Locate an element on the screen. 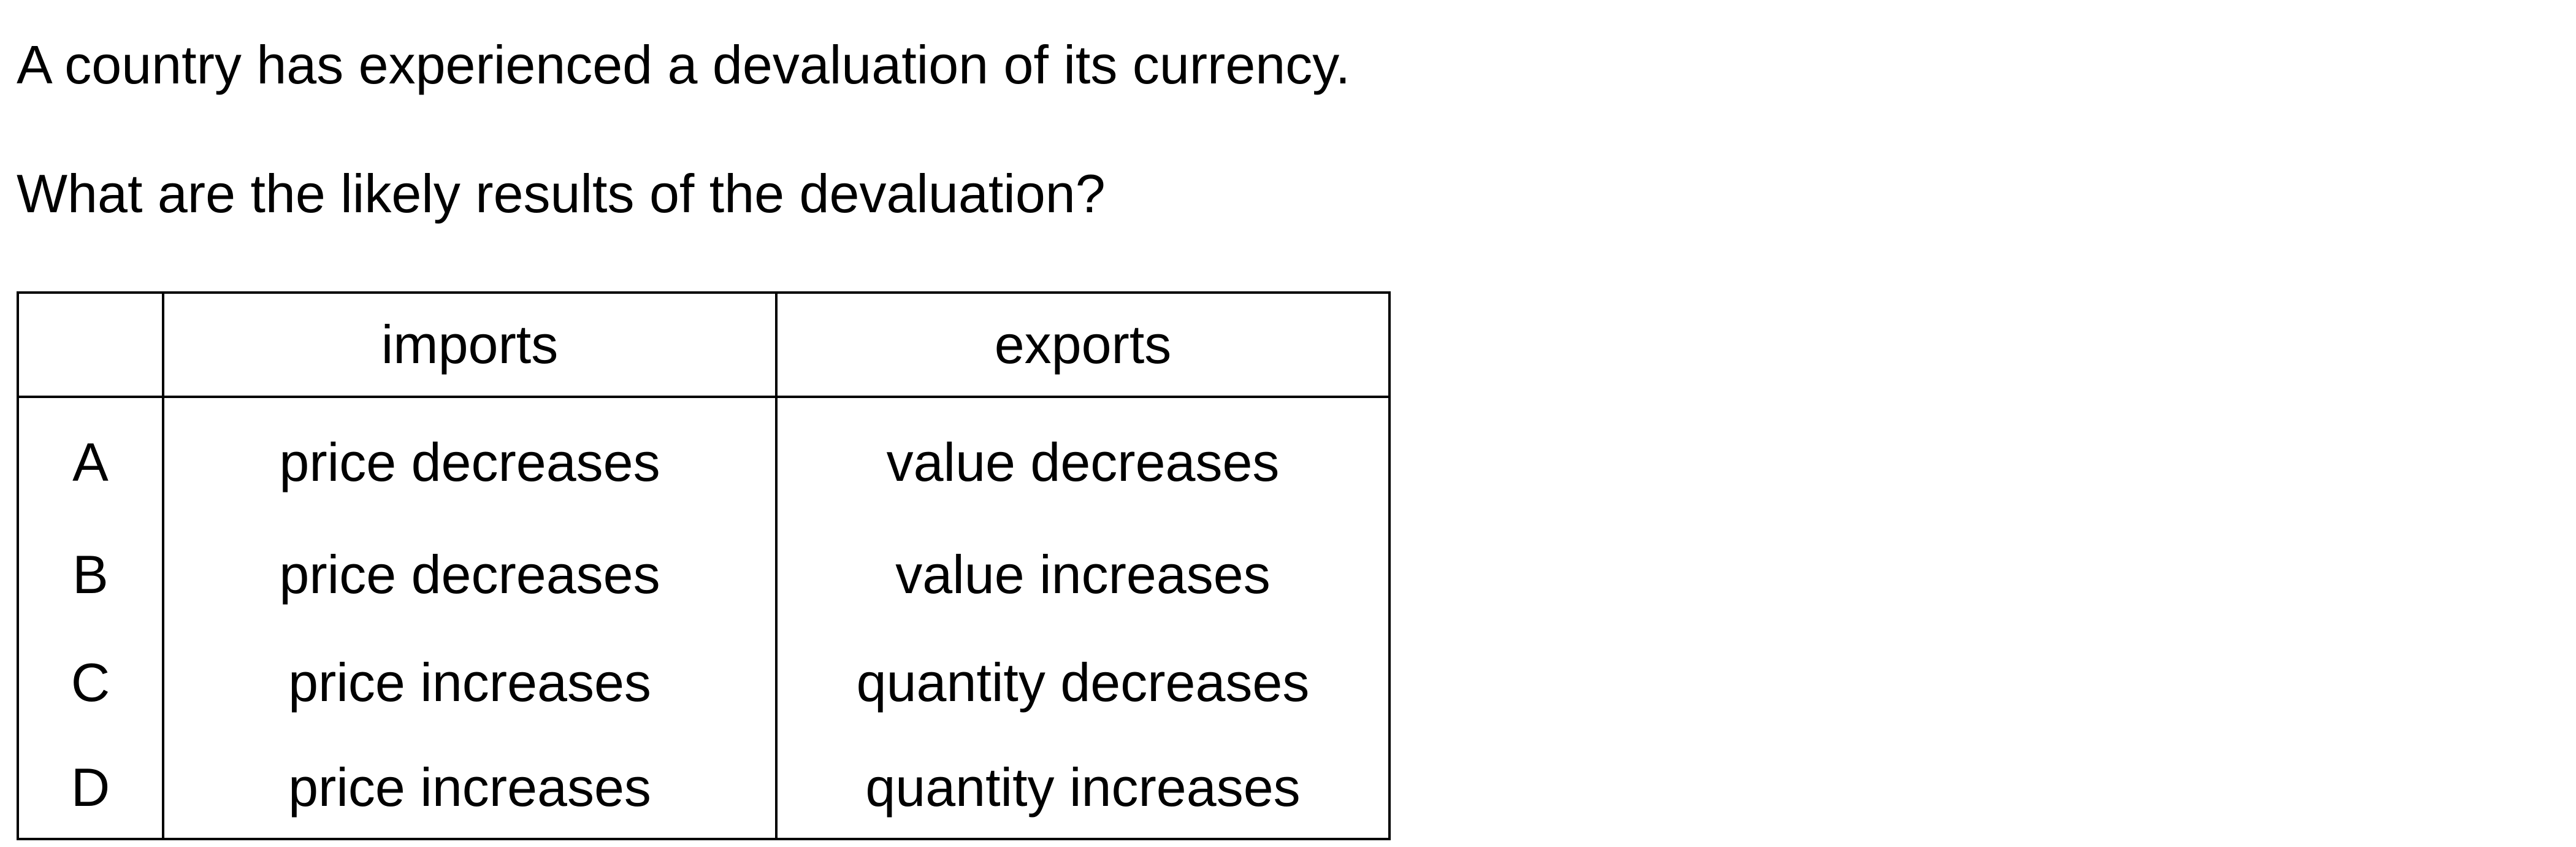 This screenshot has width=2576, height=847. header-imports: imports is located at coordinates (470, 344).